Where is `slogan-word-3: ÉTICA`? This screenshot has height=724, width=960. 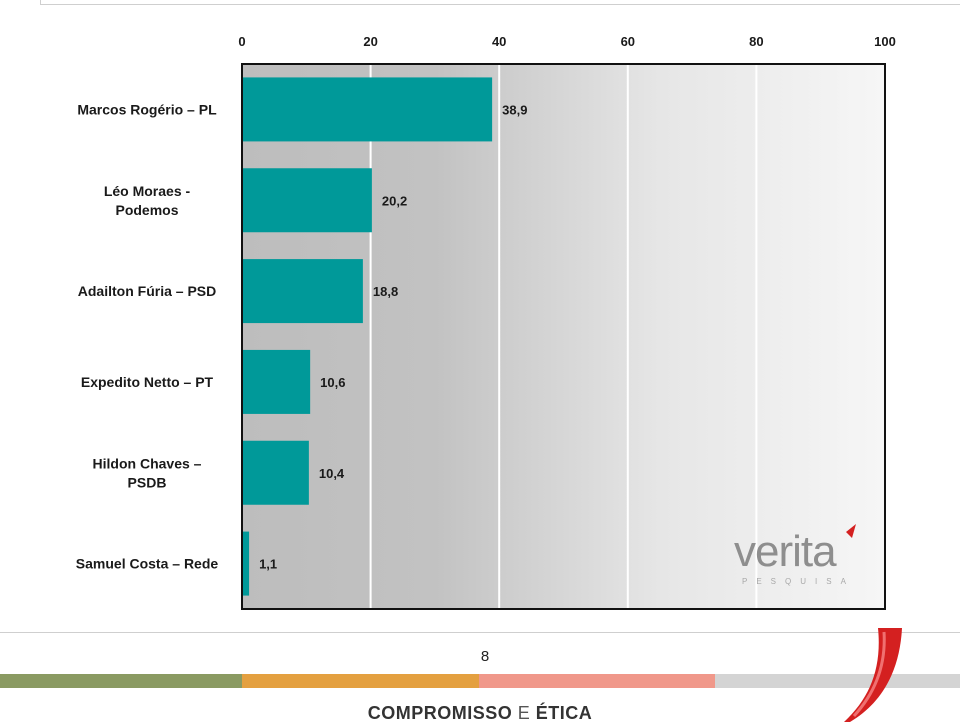
slogan-word-3: ÉTICA is located at coordinates (564, 713).